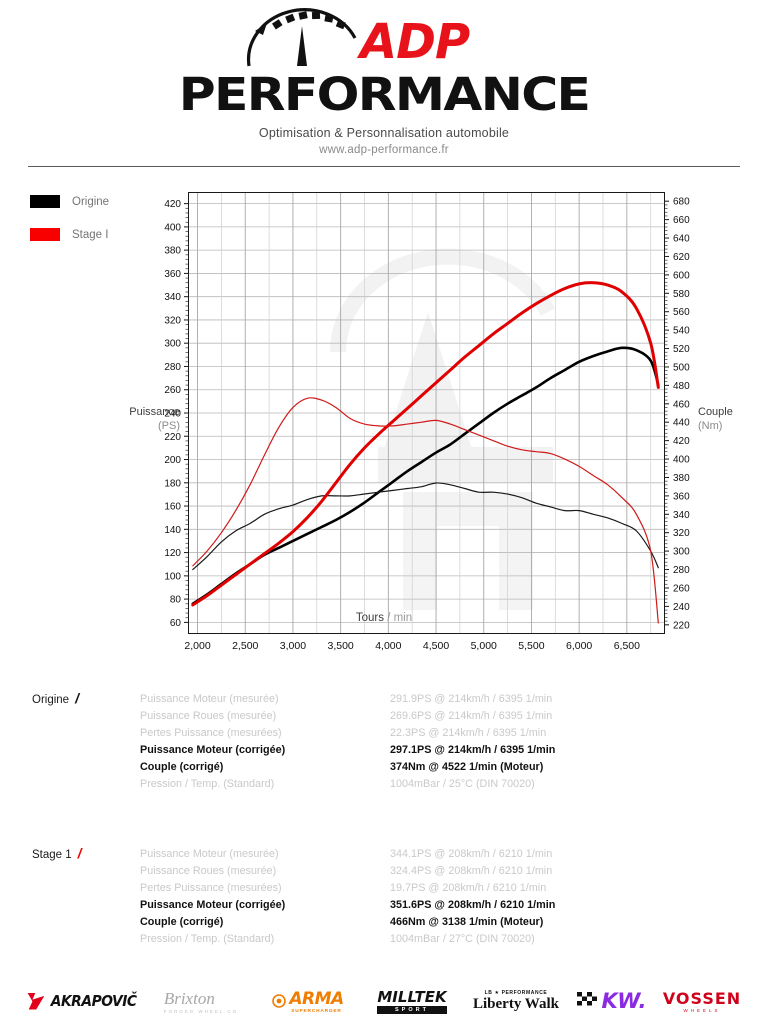 This screenshot has height=1024, width=768. What do you see at coordinates (733, 419) in the screenshot?
I see `y-axis-right-title: Couple (Nm)` at bounding box center [733, 419].